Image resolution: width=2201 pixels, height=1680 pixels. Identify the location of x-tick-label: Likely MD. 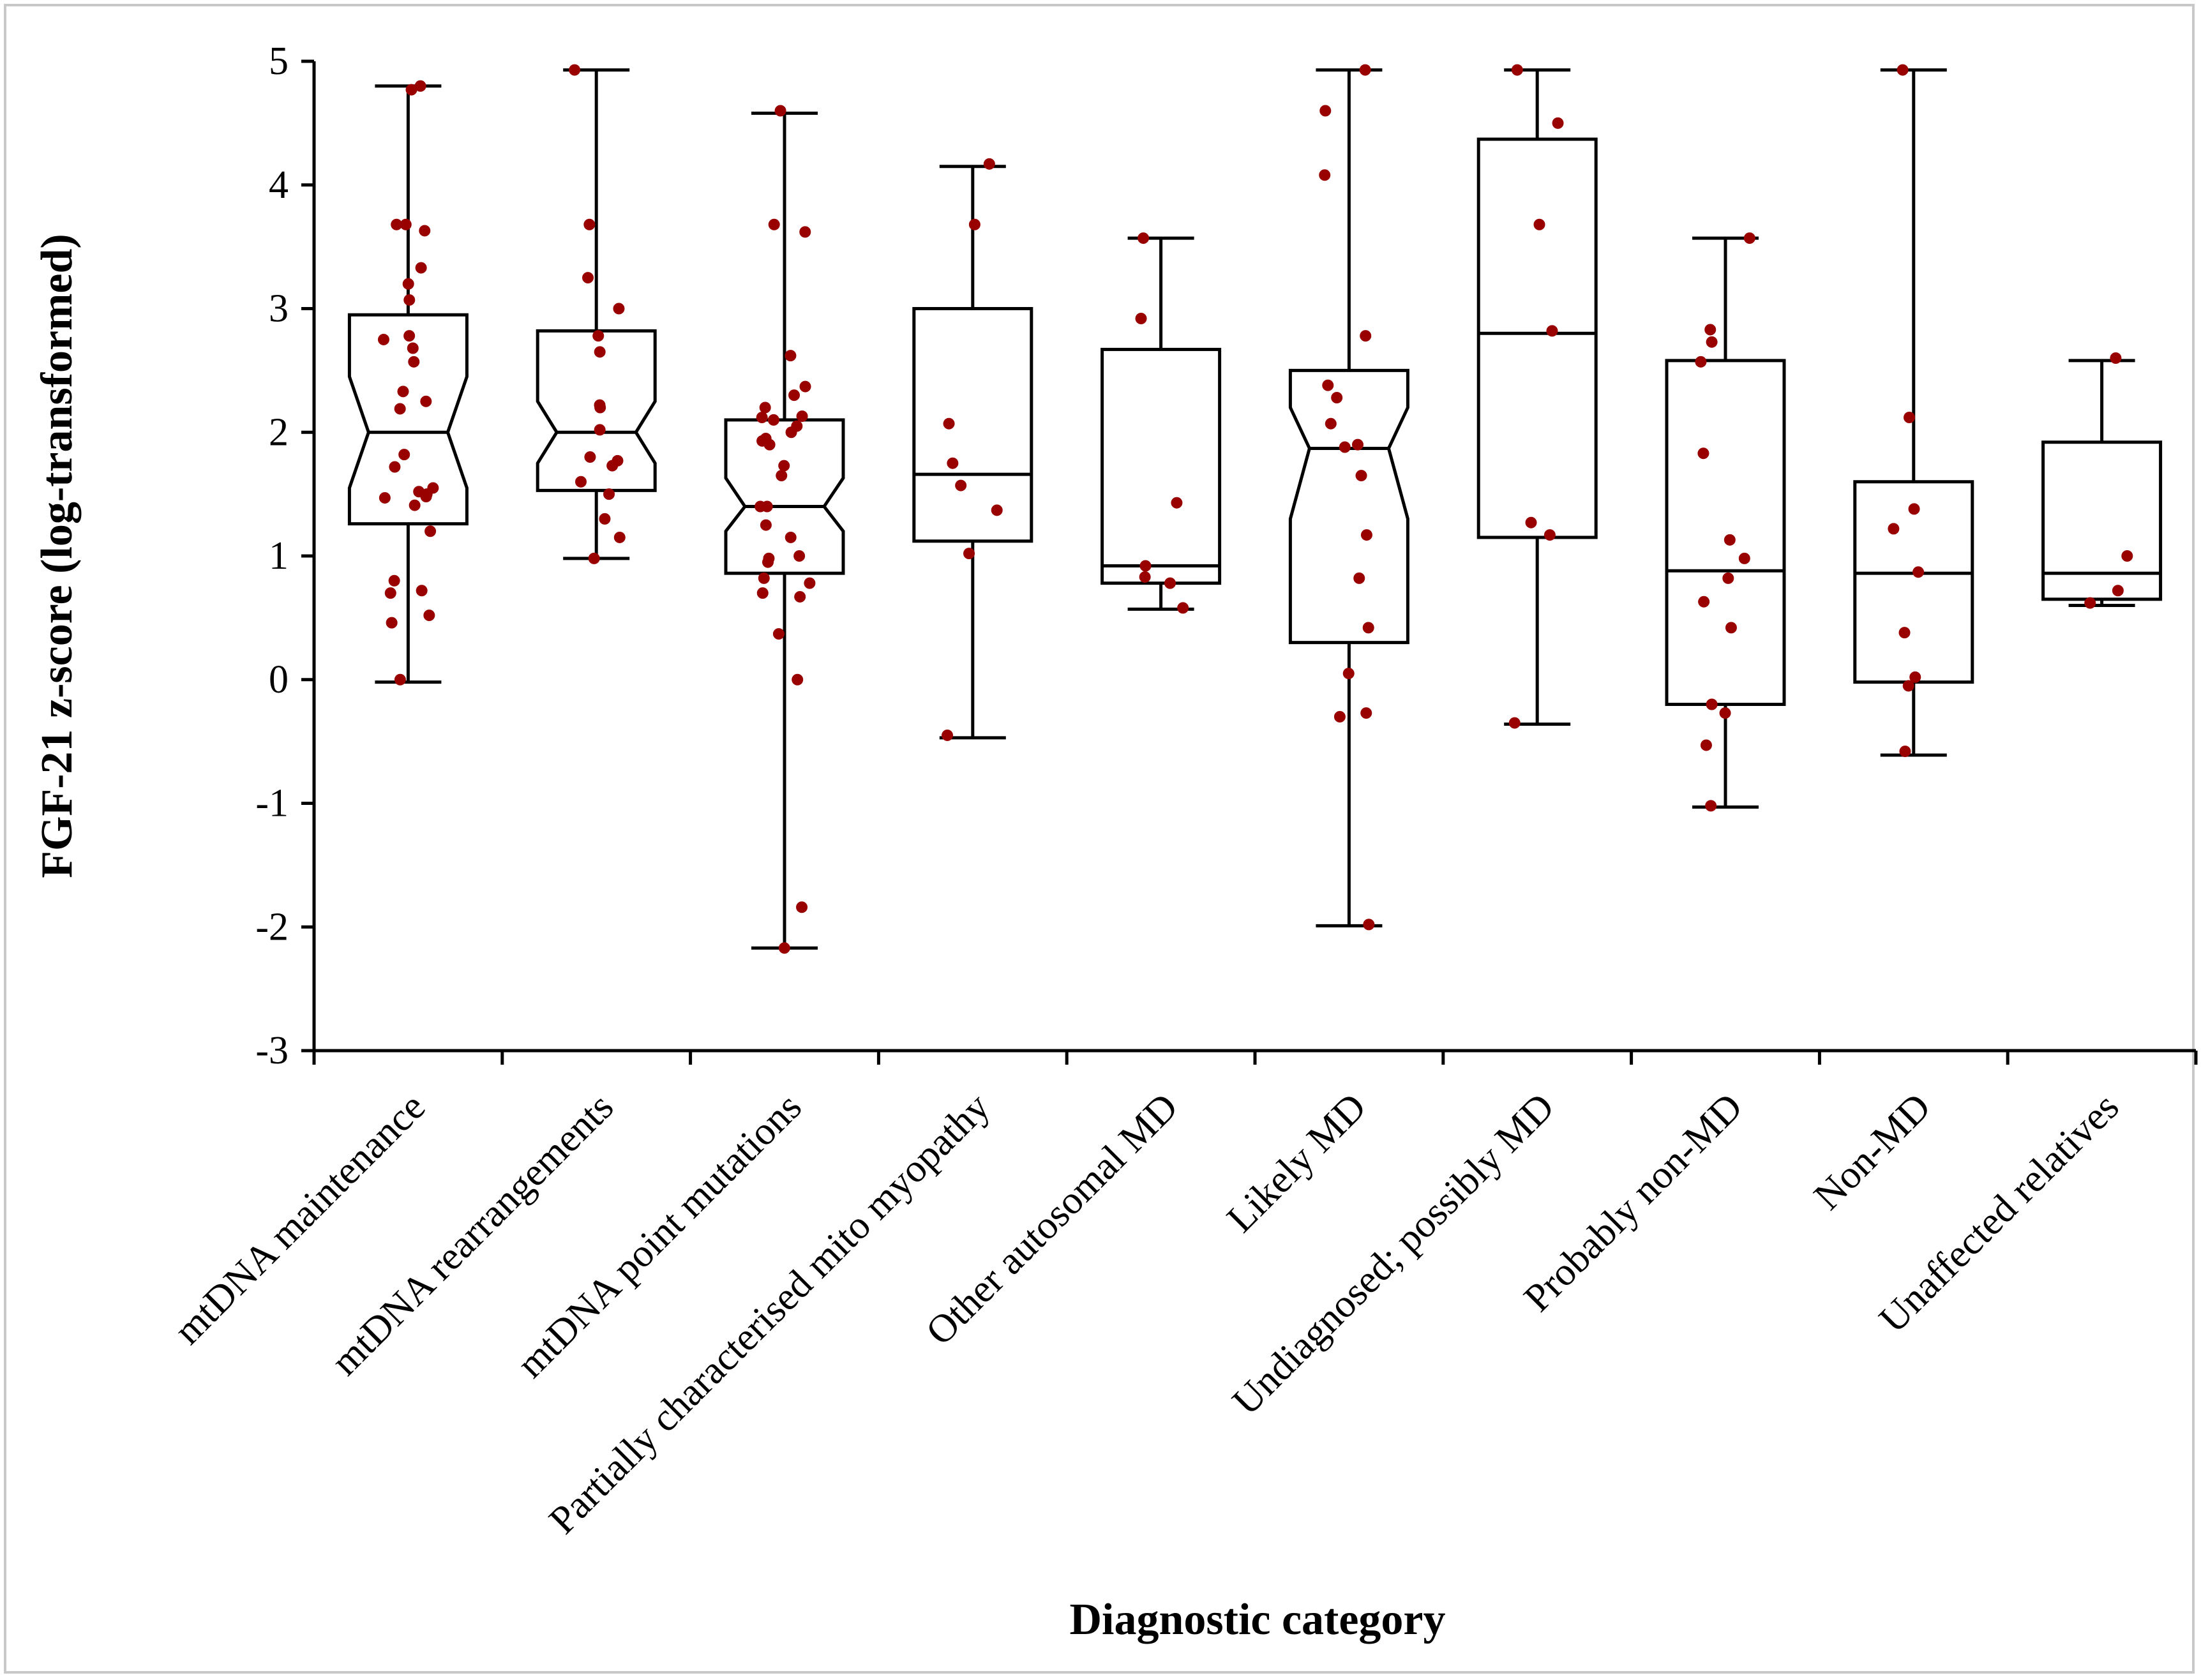
(1296, 1163).